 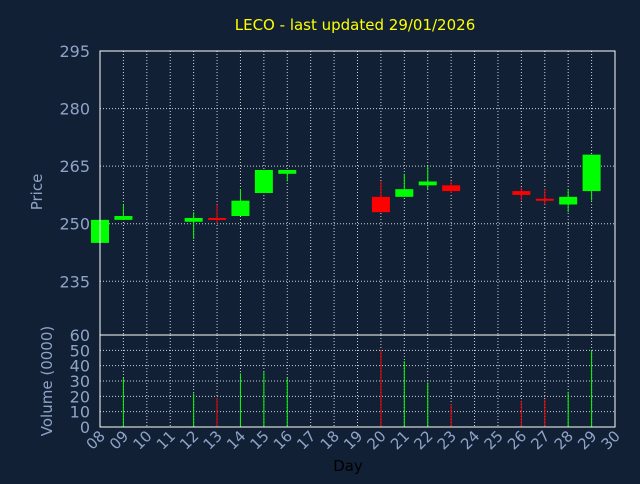 What do you see at coordinates (80, 335) in the screenshot?
I see `volume-tick-label: 60` at bounding box center [80, 335].